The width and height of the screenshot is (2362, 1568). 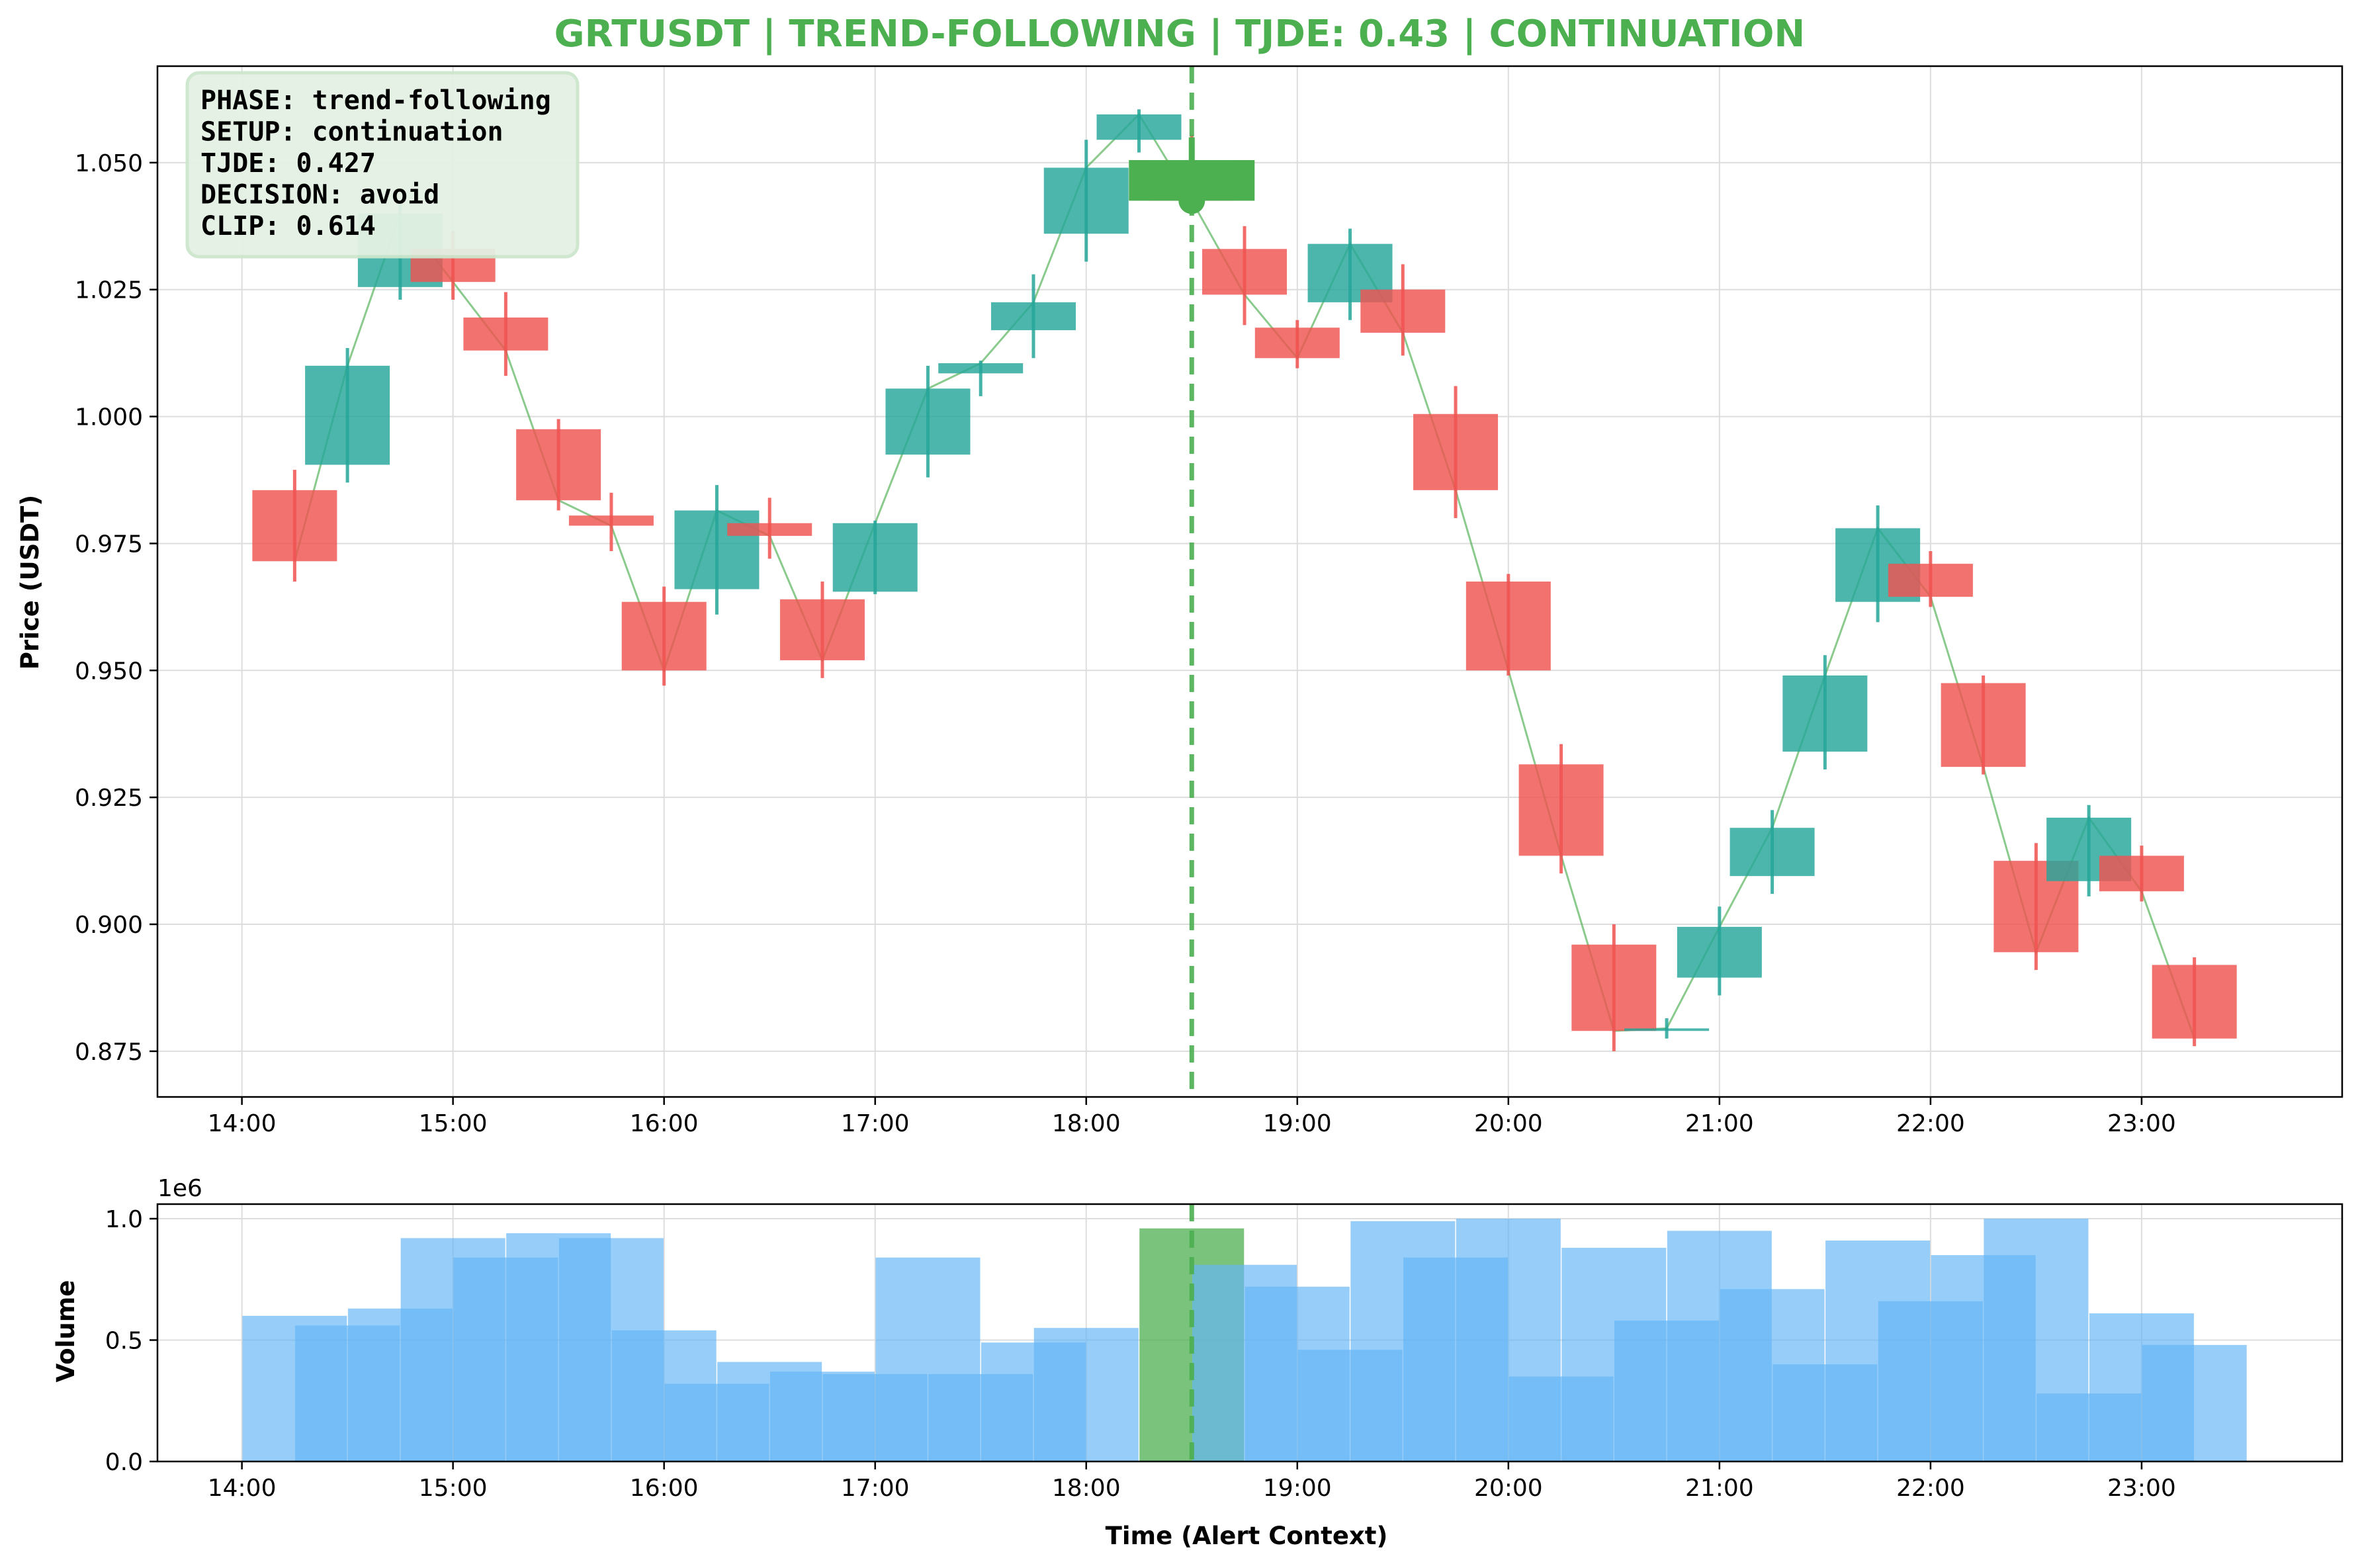 I want to click on price-x-tick-label: 21:00, so click(x=1719, y=1124).